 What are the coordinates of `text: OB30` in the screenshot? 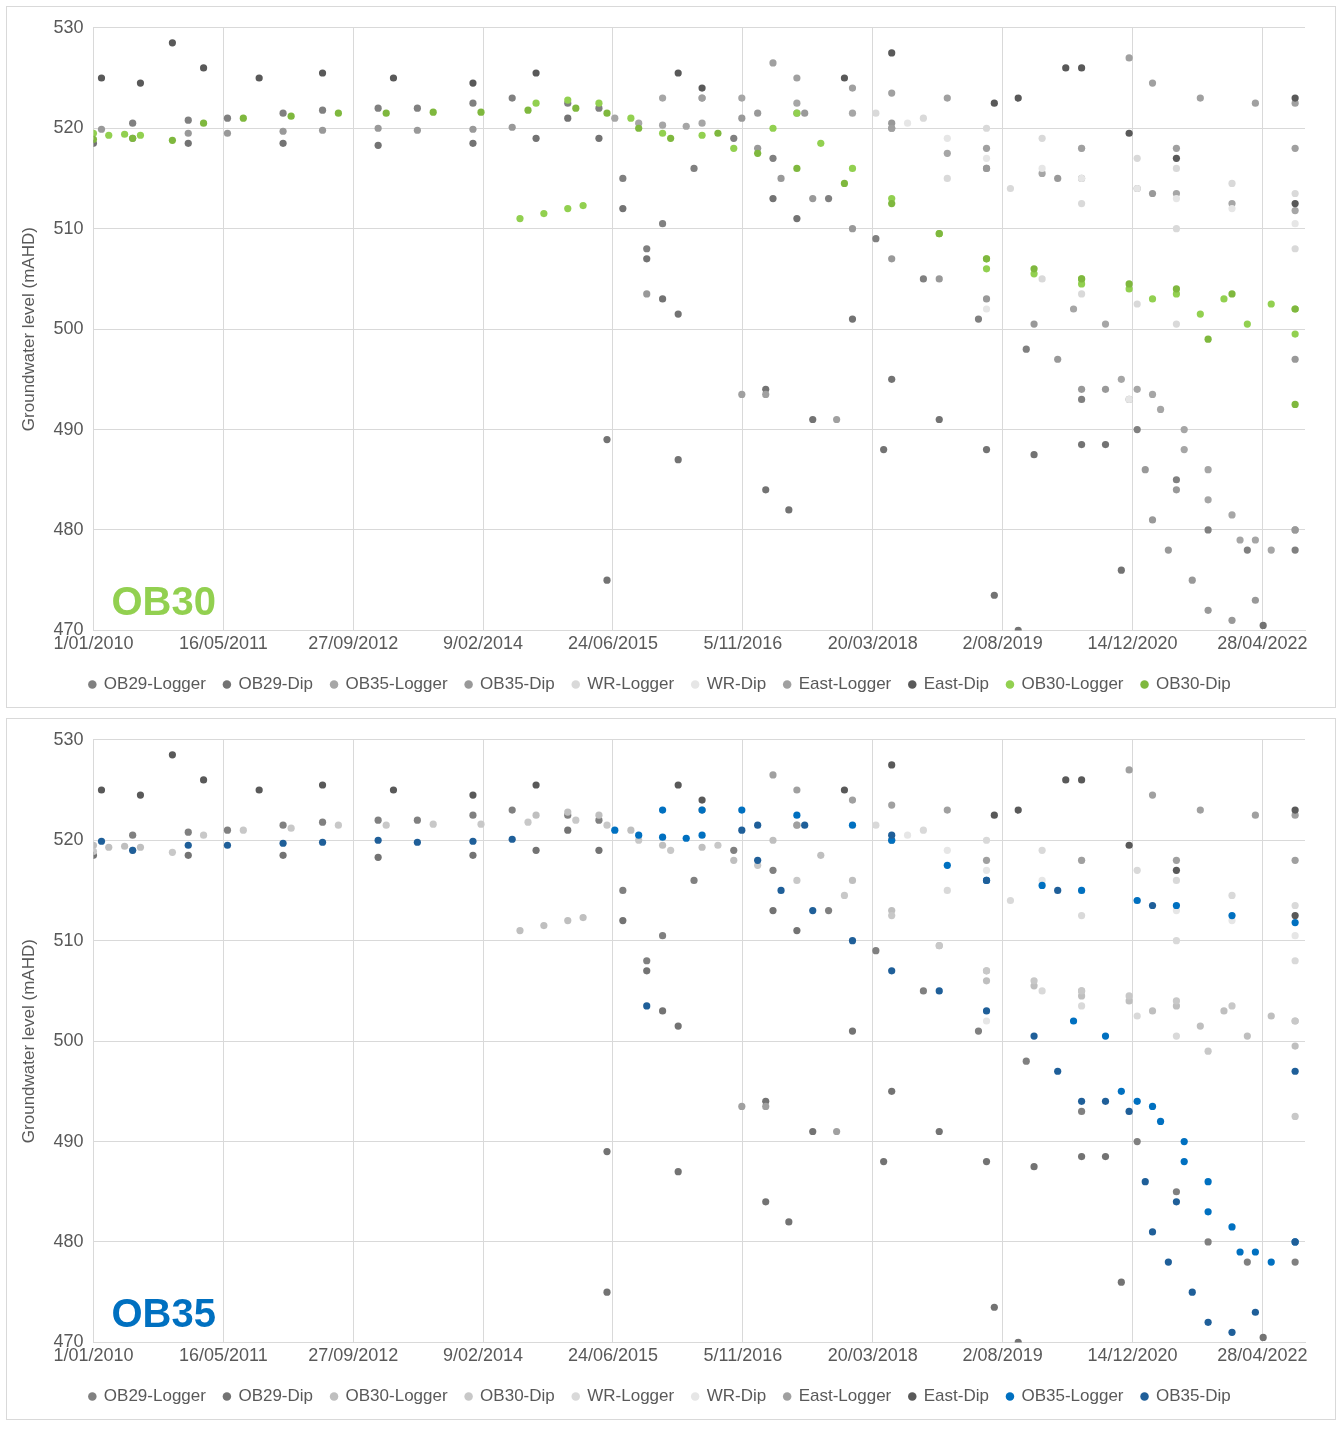 It's located at (163, 601).